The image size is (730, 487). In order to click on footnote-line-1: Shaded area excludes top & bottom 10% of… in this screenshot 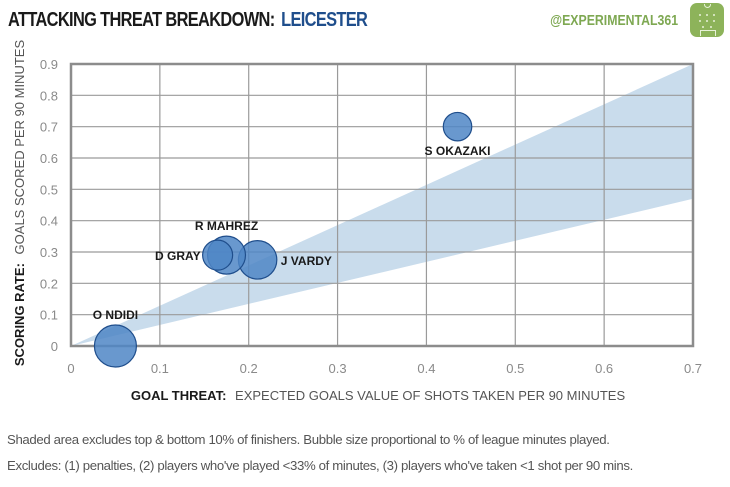, I will do `click(308, 439)`.